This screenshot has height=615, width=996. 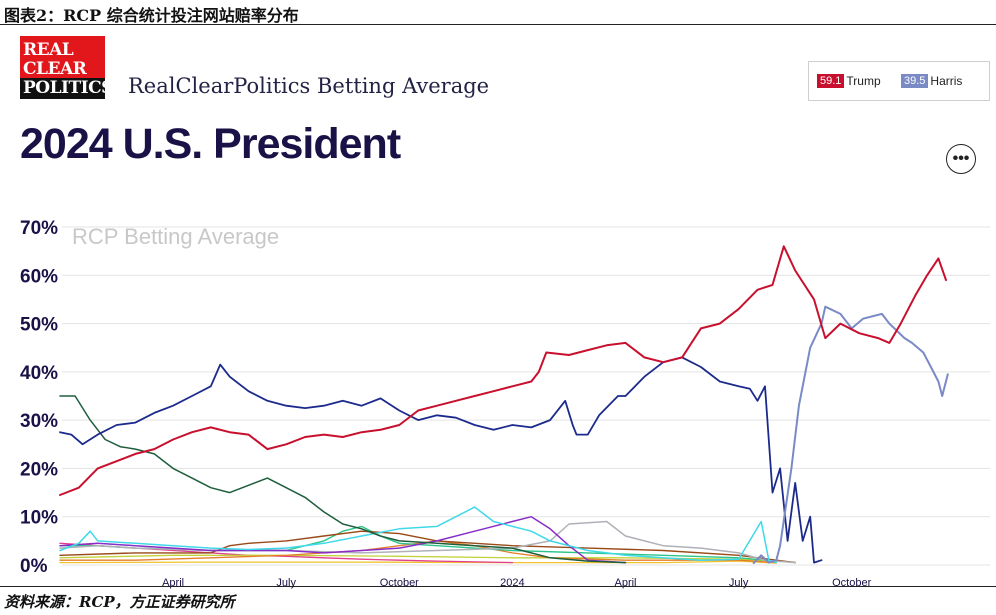 What do you see at coordinates (175, 236) in the screenshot?
I see `chart-watermark: RCP Betting Average` at bounding box center [175, 236].